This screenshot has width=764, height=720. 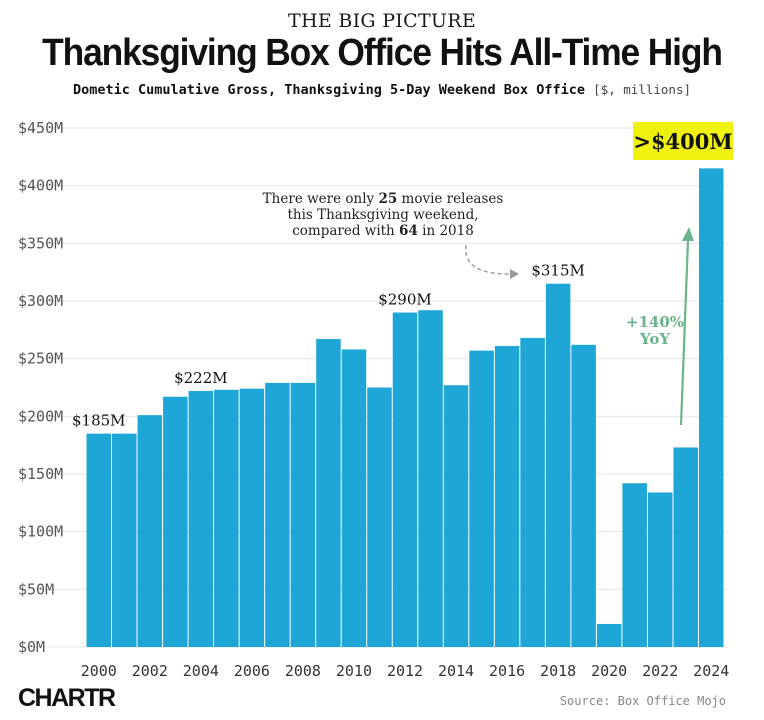 I want to click on x-tick-label: 2000, so click(x=99, y=671).